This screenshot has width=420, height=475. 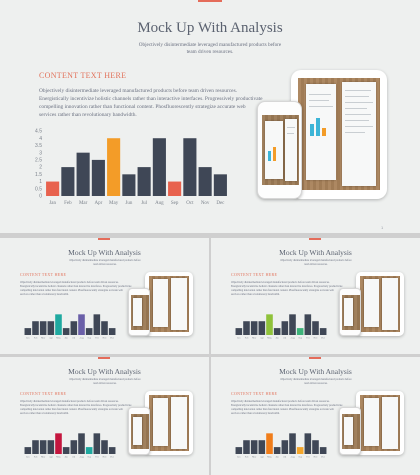 What do you see at coordinates (38, 189) in the screenshot?
I see `y-tick-label: 0.5` at bounding box center [38, 189].